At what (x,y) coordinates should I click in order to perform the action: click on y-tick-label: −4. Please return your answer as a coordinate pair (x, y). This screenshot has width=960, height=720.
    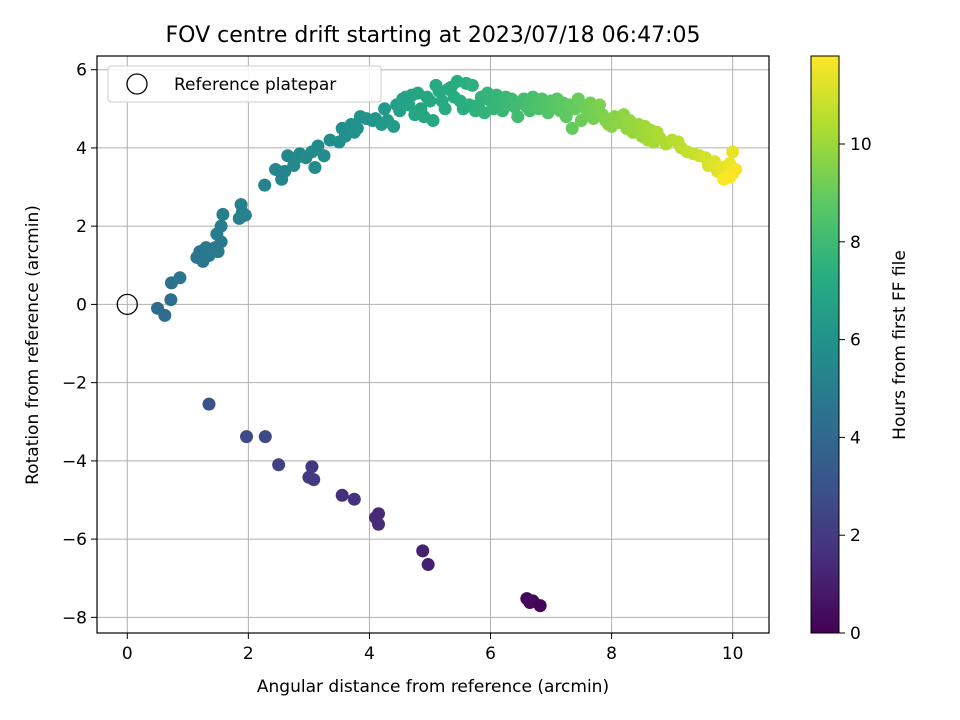
    Looking at the image, I should click on (74, 462).